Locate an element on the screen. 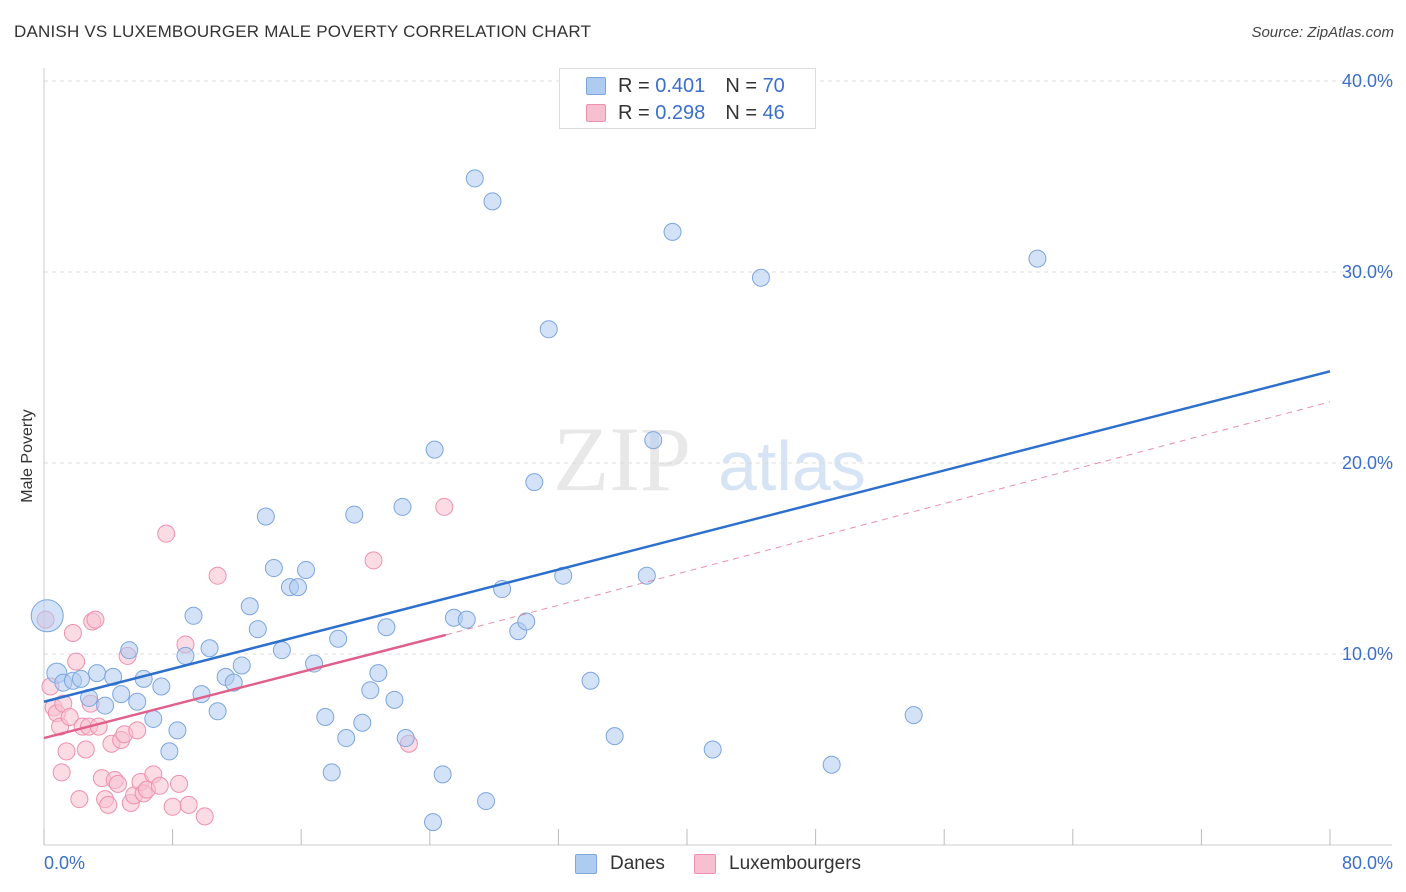 The width and height of the screenshot is (1406, 892). legend-row-danes: R = 0.401 N = 70 is located at coordinates (685, 86).